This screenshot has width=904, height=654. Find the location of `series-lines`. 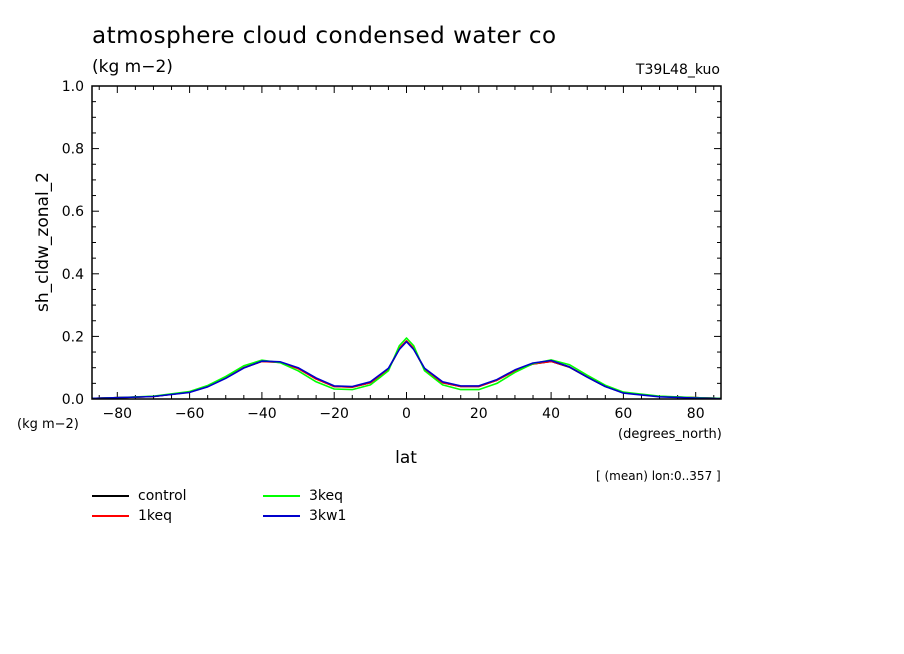

series-lines is located at coordinates (406, 368).